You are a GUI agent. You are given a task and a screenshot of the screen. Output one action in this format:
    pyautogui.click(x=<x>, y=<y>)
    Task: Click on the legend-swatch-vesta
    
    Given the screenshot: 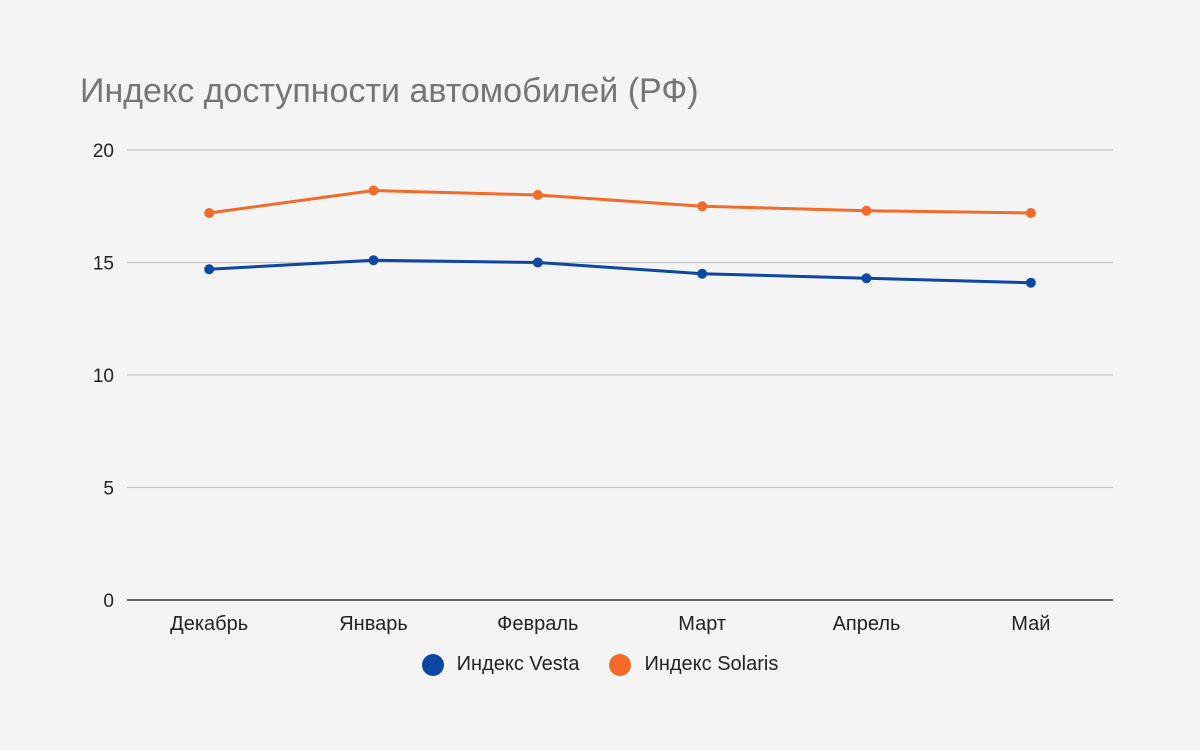 What is the action you would take?
    pyautogui.click(x=432, y=664)
    